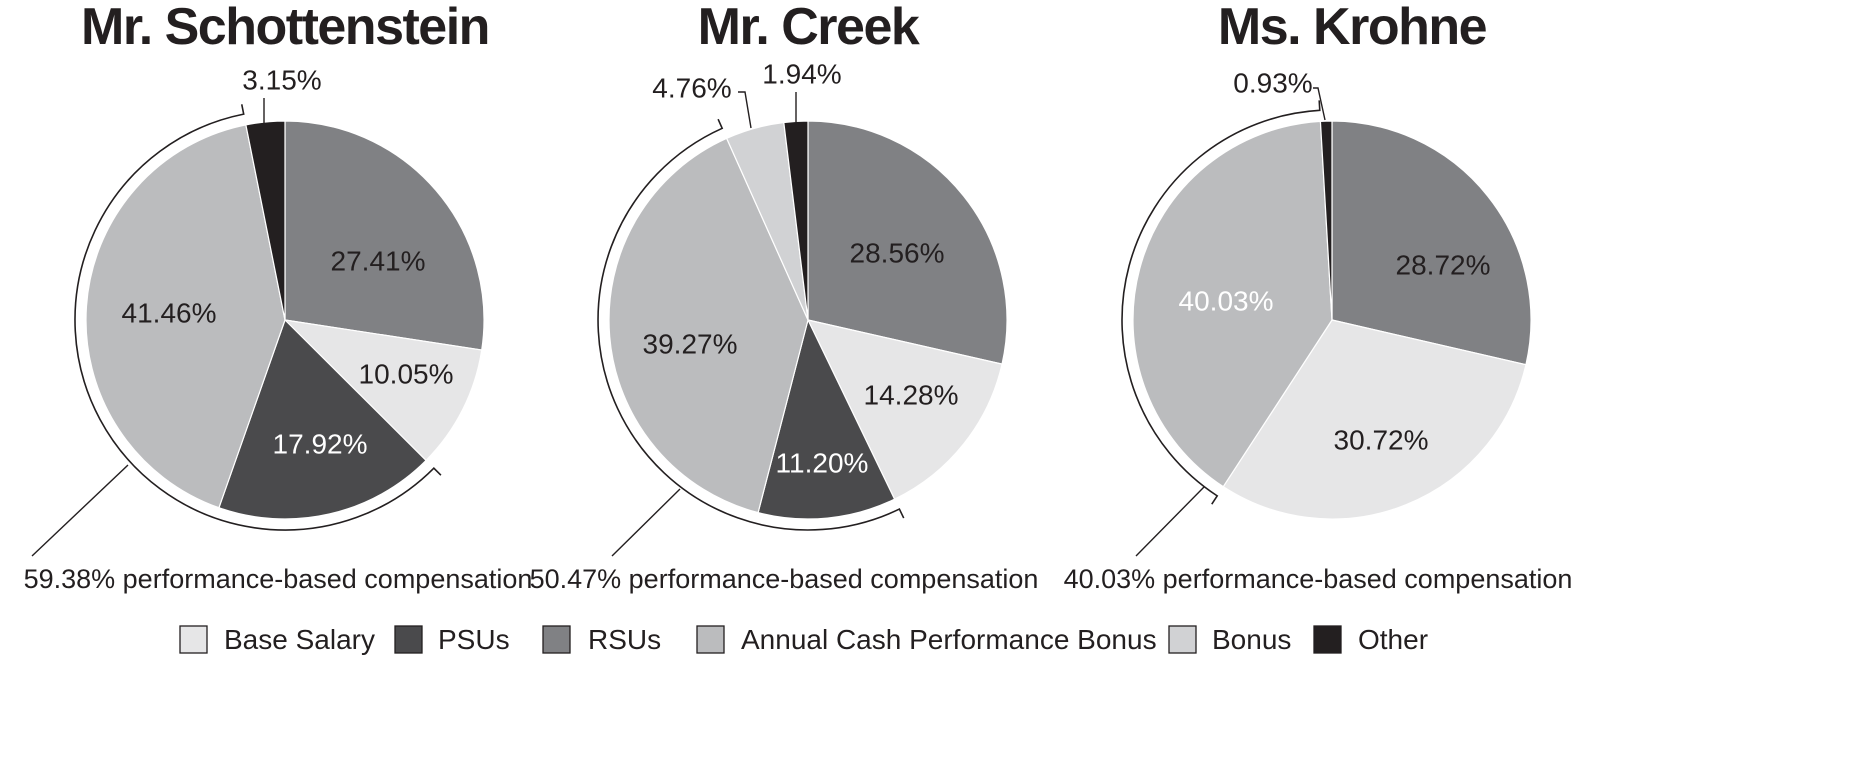 This screenshot has height=780, width=1865. Describe the element at coordinates (299, 639) in the screenshot. I see `legend-label: Base Salary` at that location.